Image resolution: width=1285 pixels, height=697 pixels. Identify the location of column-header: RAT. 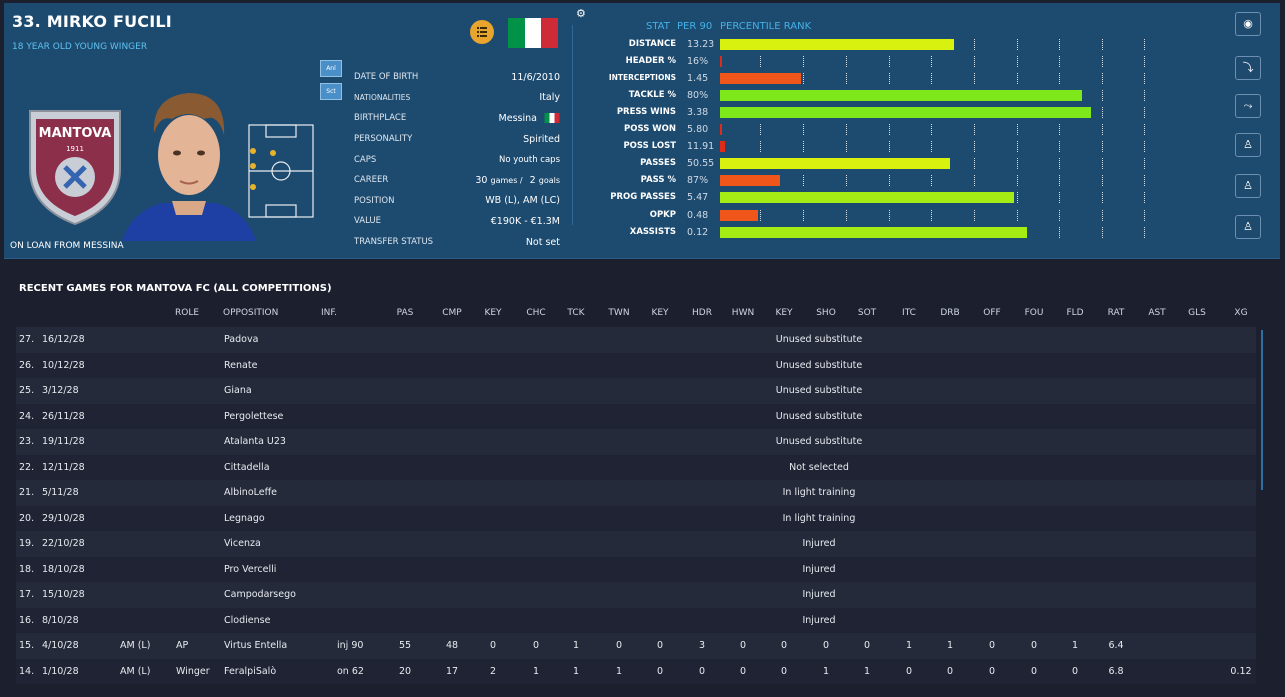
(1116, 313).